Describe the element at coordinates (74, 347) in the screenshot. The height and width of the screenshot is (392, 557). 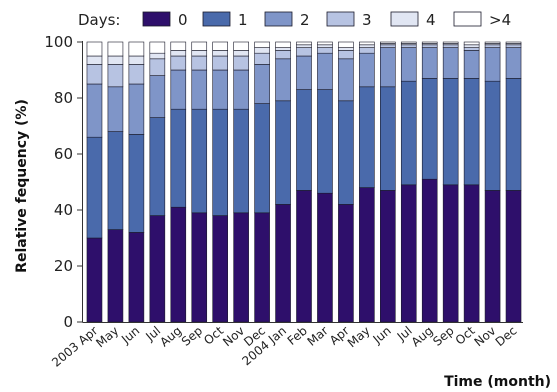
I see `x-tick-label: 2003 Apr` at that location.